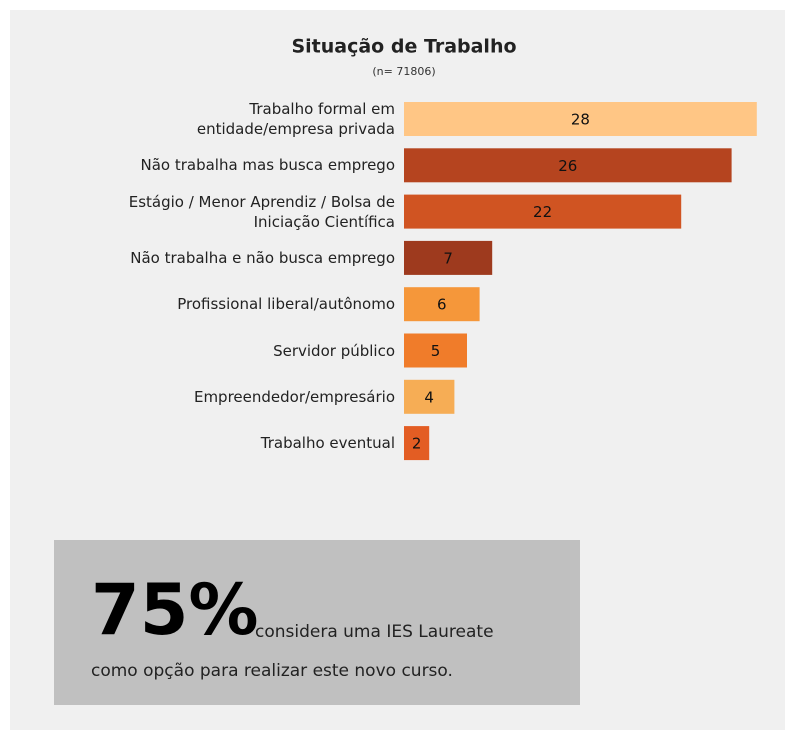 The image size is (793, 736). I want to click on chart-subtitle: (n= 71806), so click(403, 71).